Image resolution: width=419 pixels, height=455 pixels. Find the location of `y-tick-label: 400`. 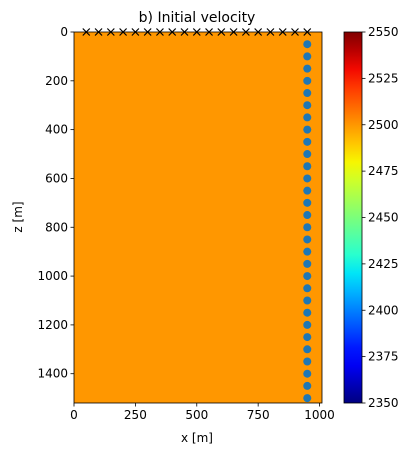

y-tick-label: 400 is located at coordinates (56, 130).